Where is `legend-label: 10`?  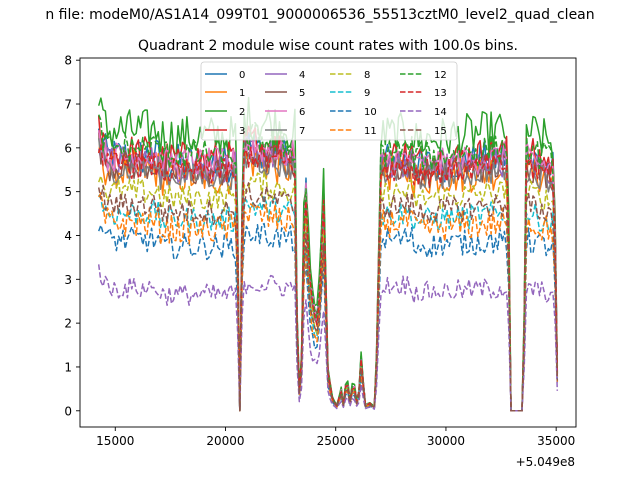
legend-label: 10 is located at coordinates (370, 112).